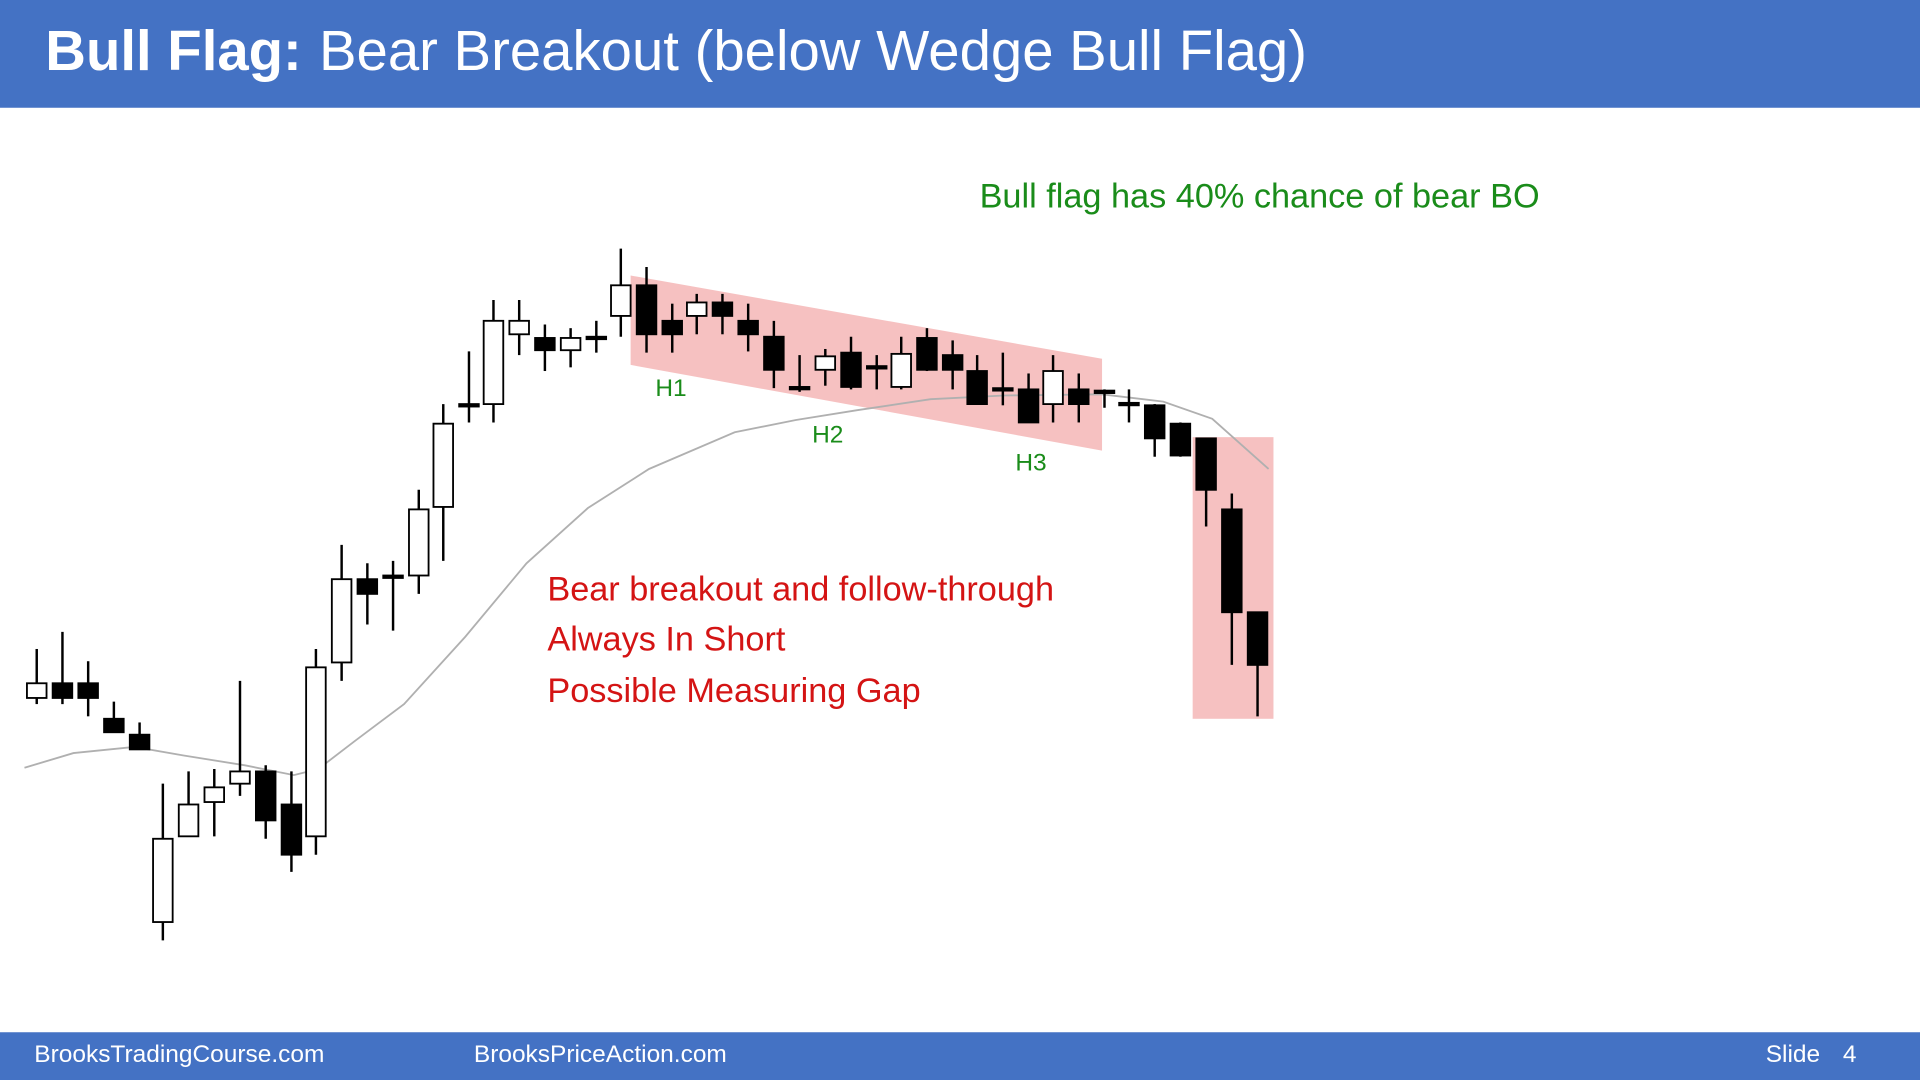 This screenshot has height=1080, width=1920. What do you see at coordinates (827, 434) in the screenshot?
I see `h-label: H2` at bounding box center [827, 434].